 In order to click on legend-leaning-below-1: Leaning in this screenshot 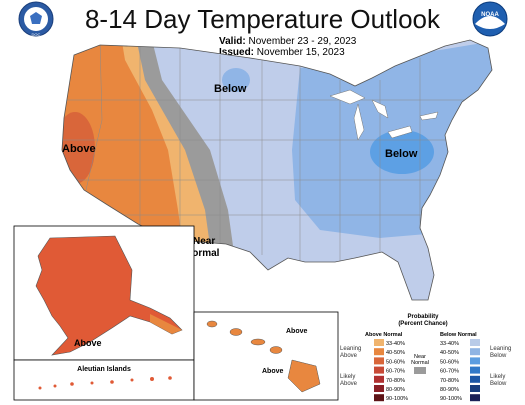, I will do `click(500, 349)`.